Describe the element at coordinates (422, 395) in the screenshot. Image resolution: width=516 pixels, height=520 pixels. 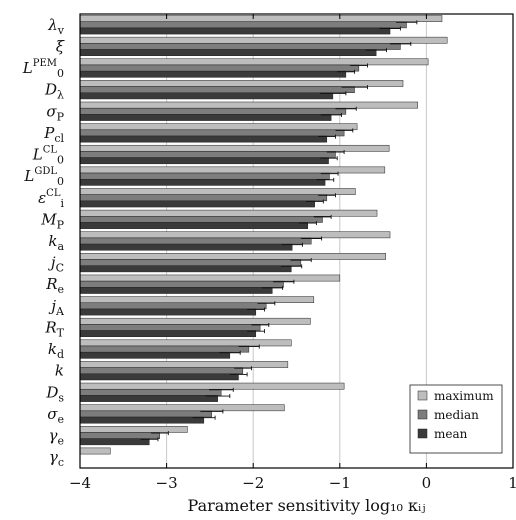
I see `legend-swatch-maximum` at that location.